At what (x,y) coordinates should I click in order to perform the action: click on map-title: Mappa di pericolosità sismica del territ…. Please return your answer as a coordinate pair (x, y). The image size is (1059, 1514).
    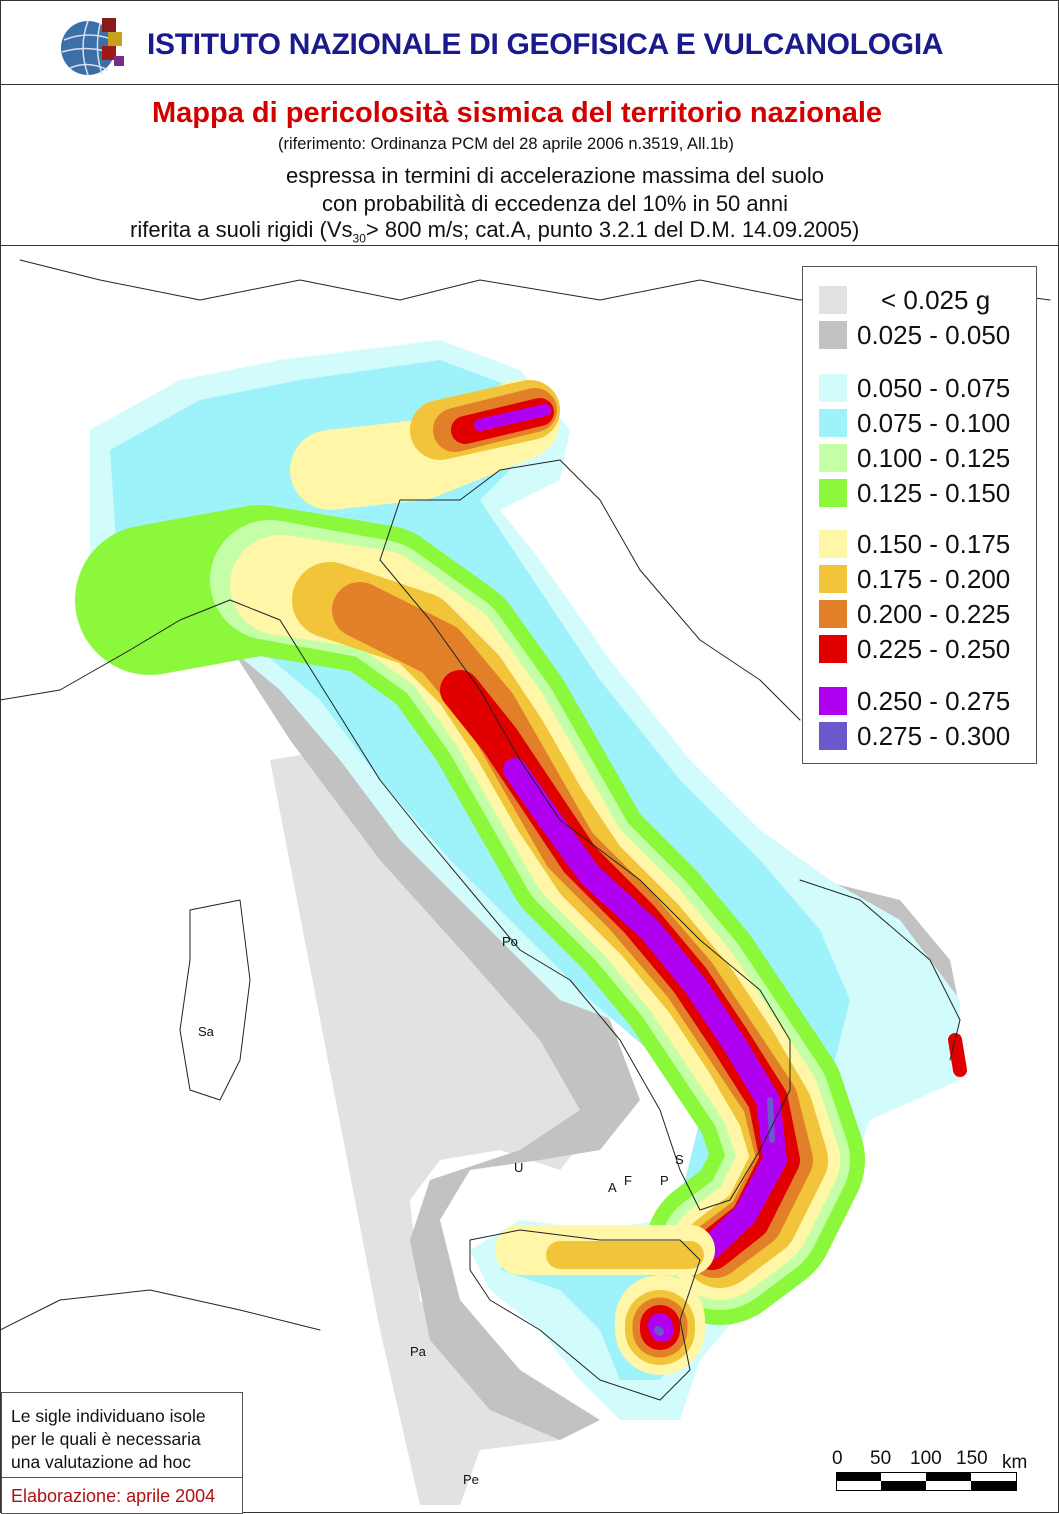
    Looking at the image, I should click on (517, 113).